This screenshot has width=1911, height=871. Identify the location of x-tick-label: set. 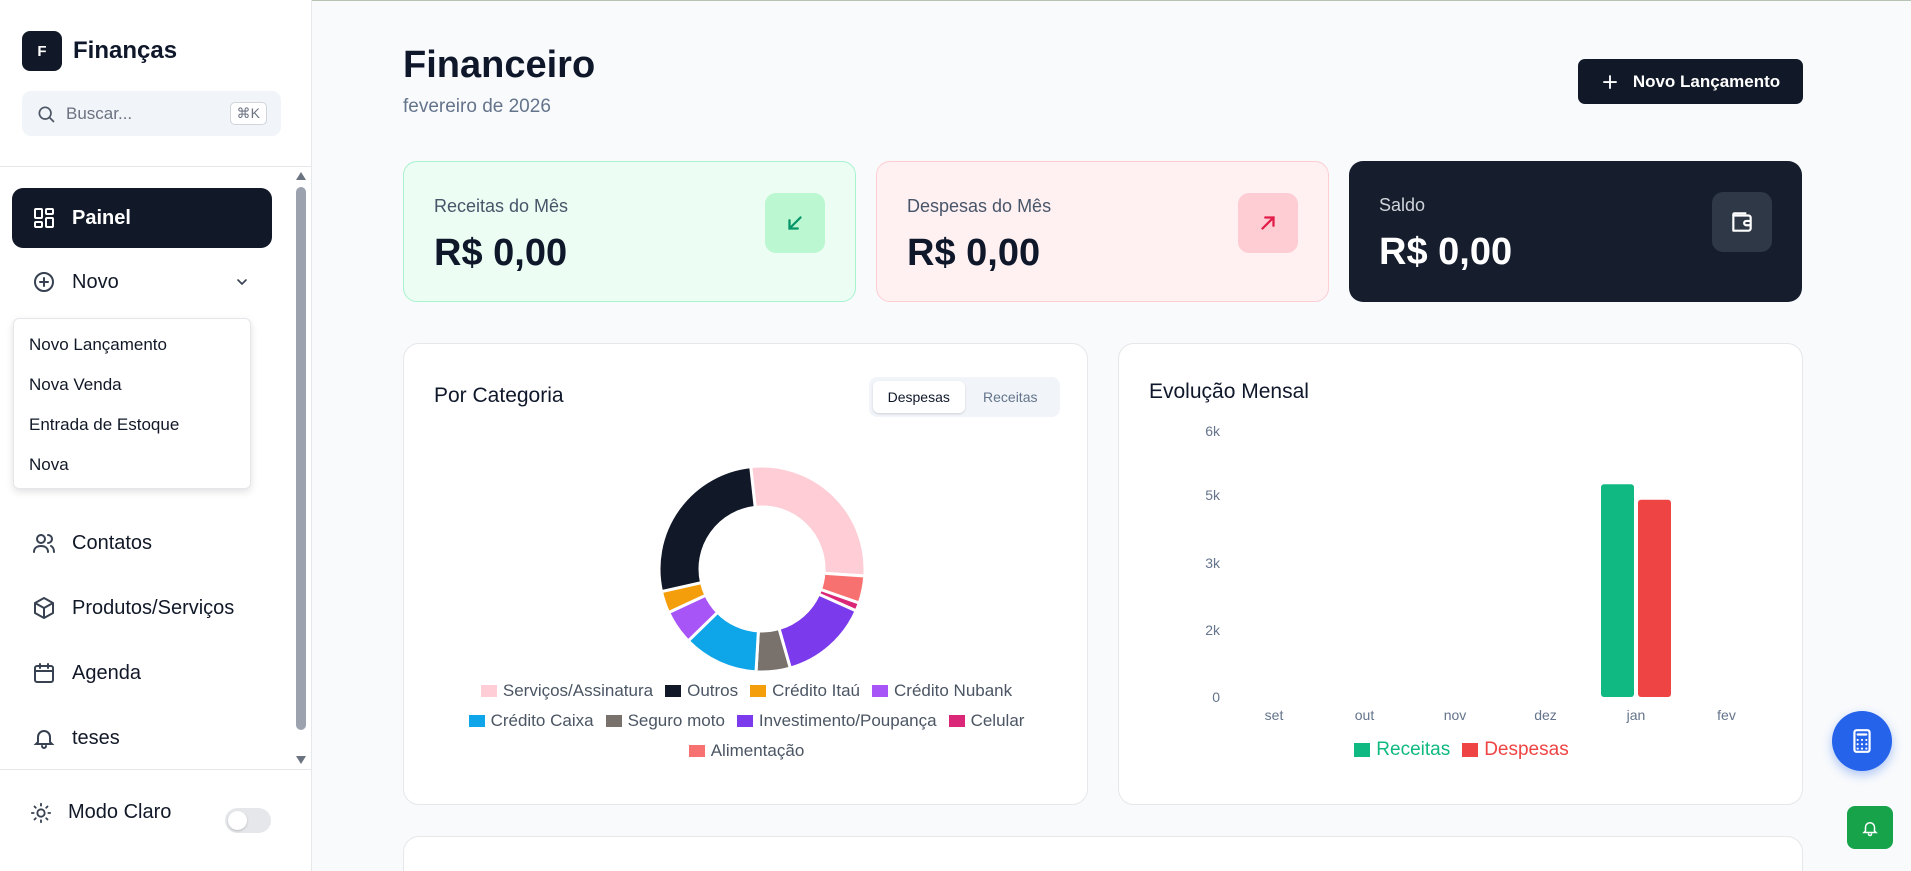
(1274, 715).